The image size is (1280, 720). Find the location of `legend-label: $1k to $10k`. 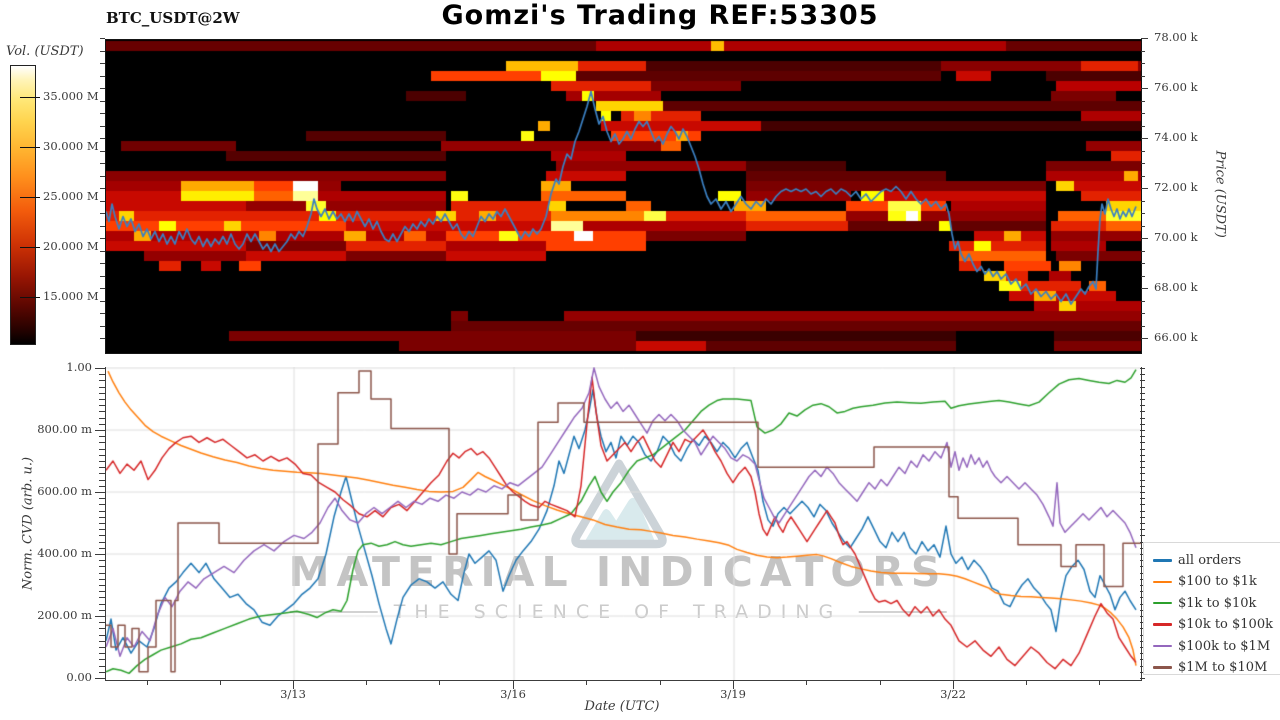

legend-label: $1k to $10k is located at coordinates (1217, 603).